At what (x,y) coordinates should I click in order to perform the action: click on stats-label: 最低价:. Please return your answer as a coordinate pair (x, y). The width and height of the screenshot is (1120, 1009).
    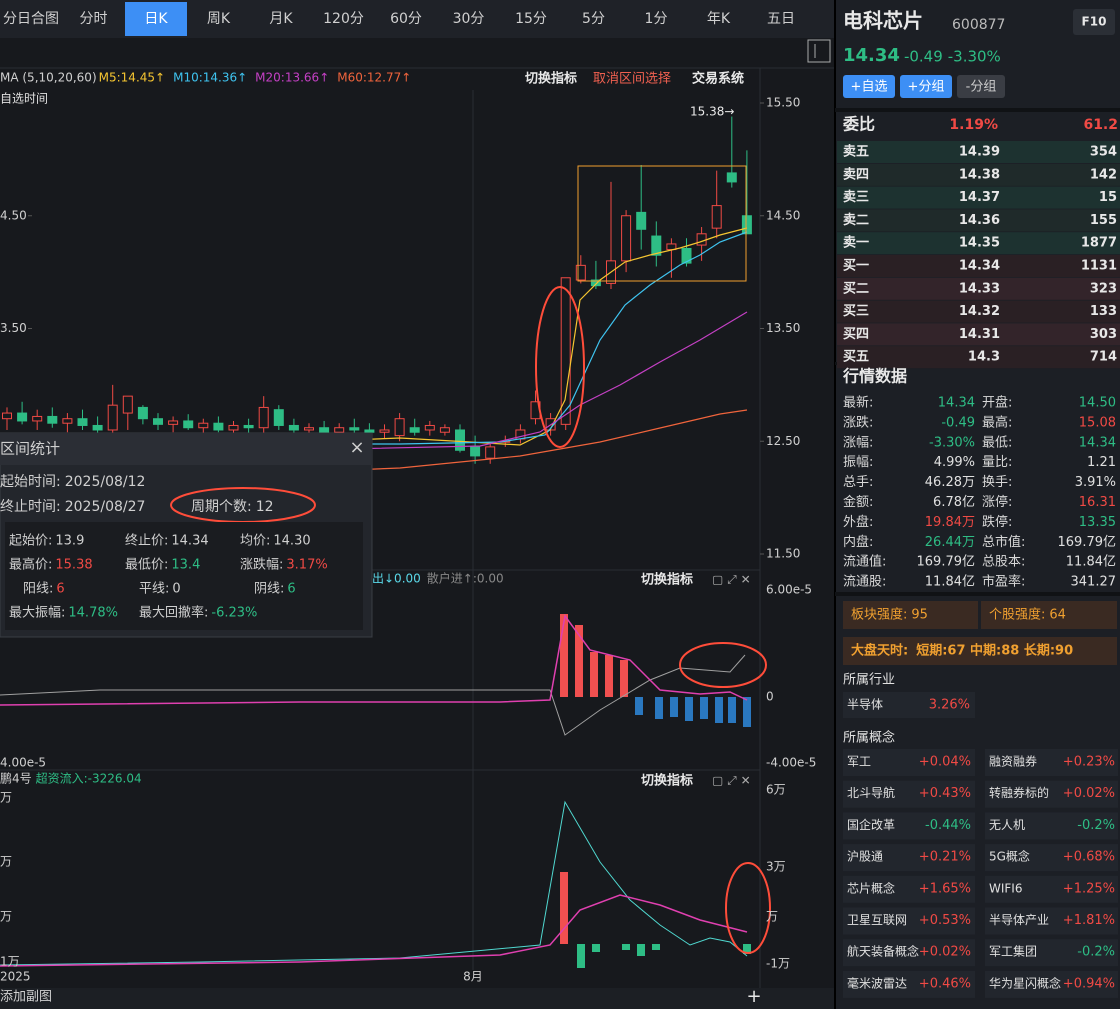
    Looking at the image, I should click on (146, 565).